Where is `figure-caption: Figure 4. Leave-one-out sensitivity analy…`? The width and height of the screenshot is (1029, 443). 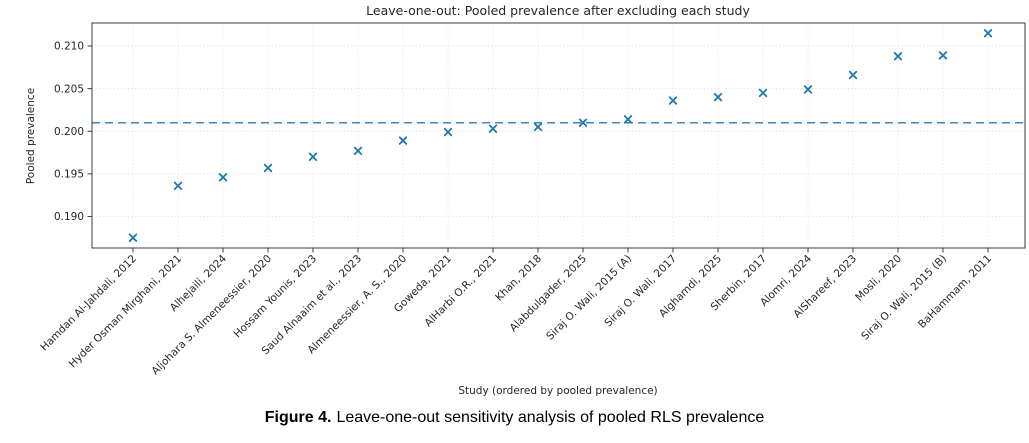
figure-caption: Figure 4. Leave-one-out sensitivity analy… is located at coordinates (514, 418).